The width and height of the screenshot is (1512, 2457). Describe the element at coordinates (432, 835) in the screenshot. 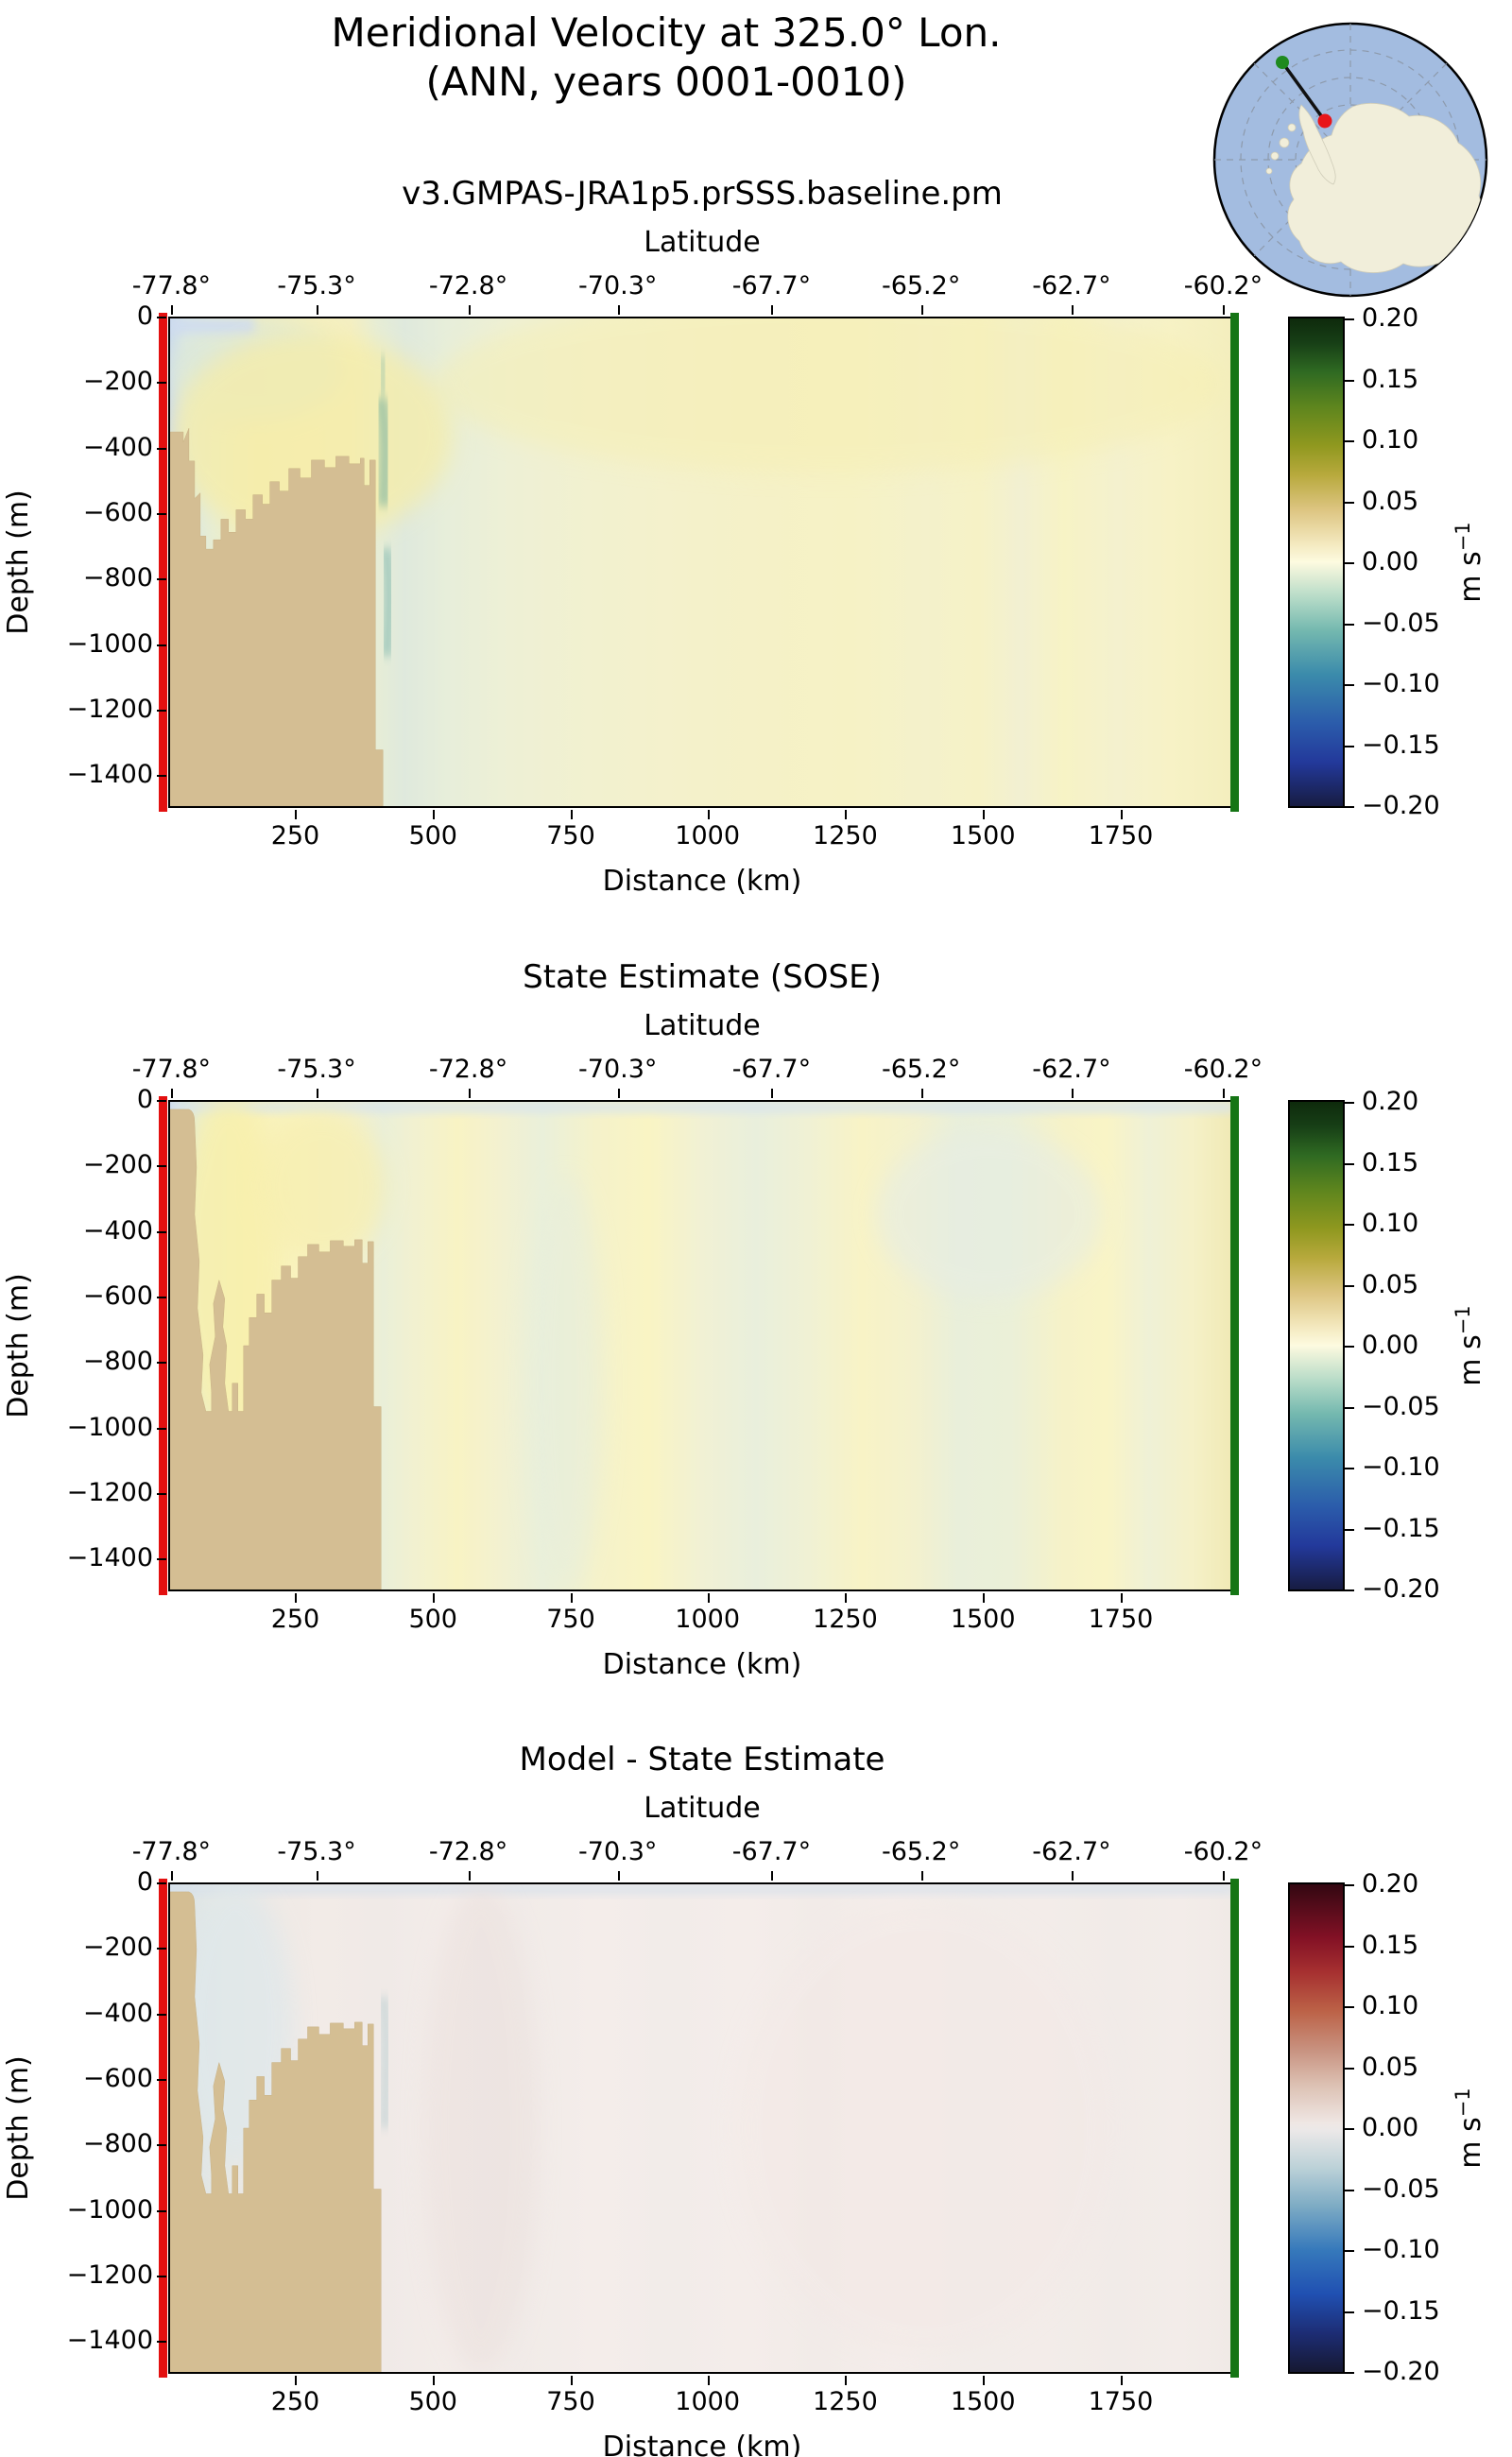

I see `distance-tick-label: 500` at that location.